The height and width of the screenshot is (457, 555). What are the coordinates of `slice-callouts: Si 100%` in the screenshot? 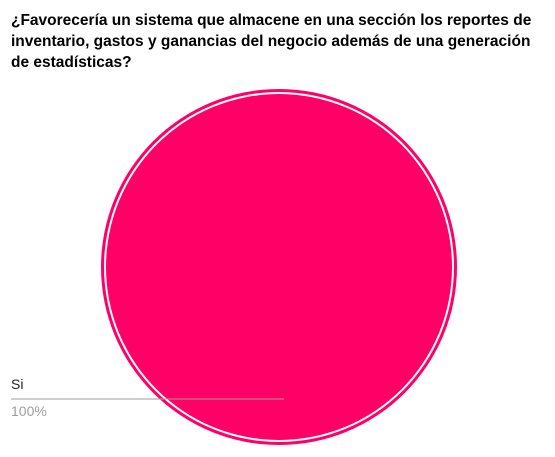 It's located at (147, 397).